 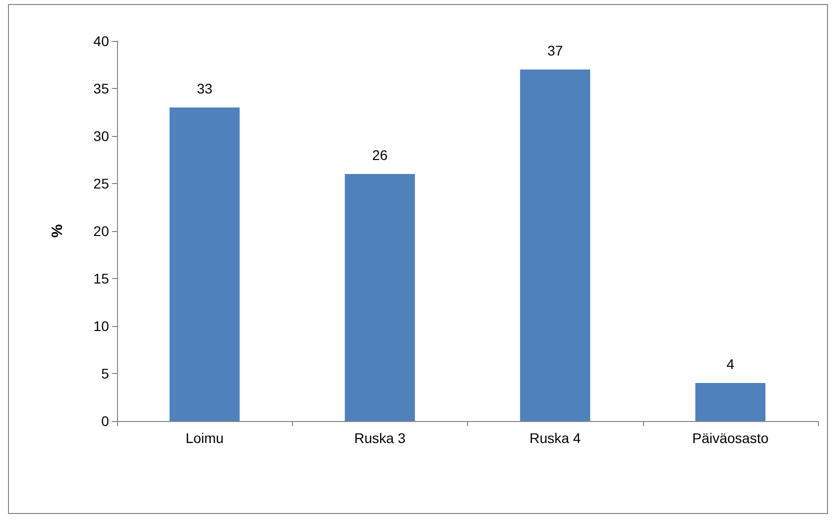 I want to click on y-tick-label: 30, so click(x=101, y=136).